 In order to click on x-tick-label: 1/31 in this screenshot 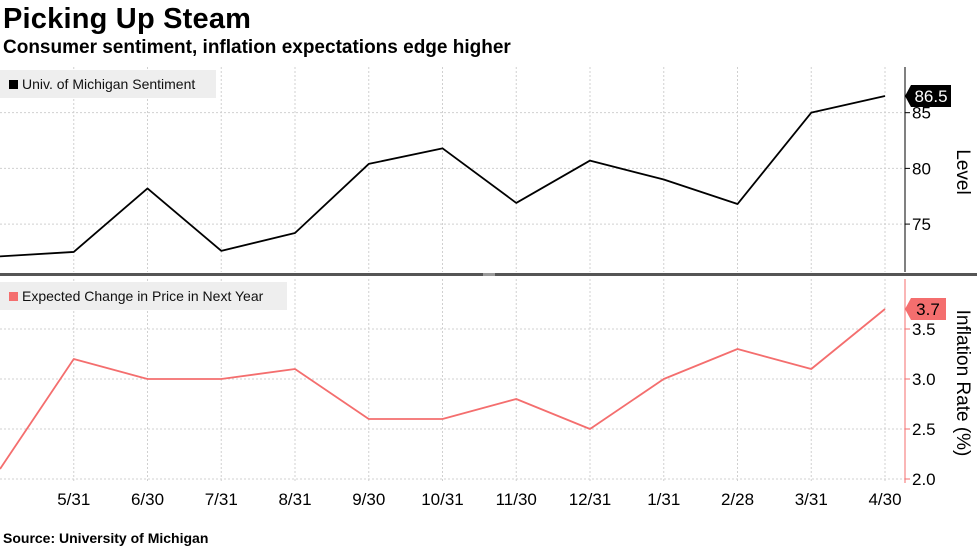, I will do `click(663, 499)`.